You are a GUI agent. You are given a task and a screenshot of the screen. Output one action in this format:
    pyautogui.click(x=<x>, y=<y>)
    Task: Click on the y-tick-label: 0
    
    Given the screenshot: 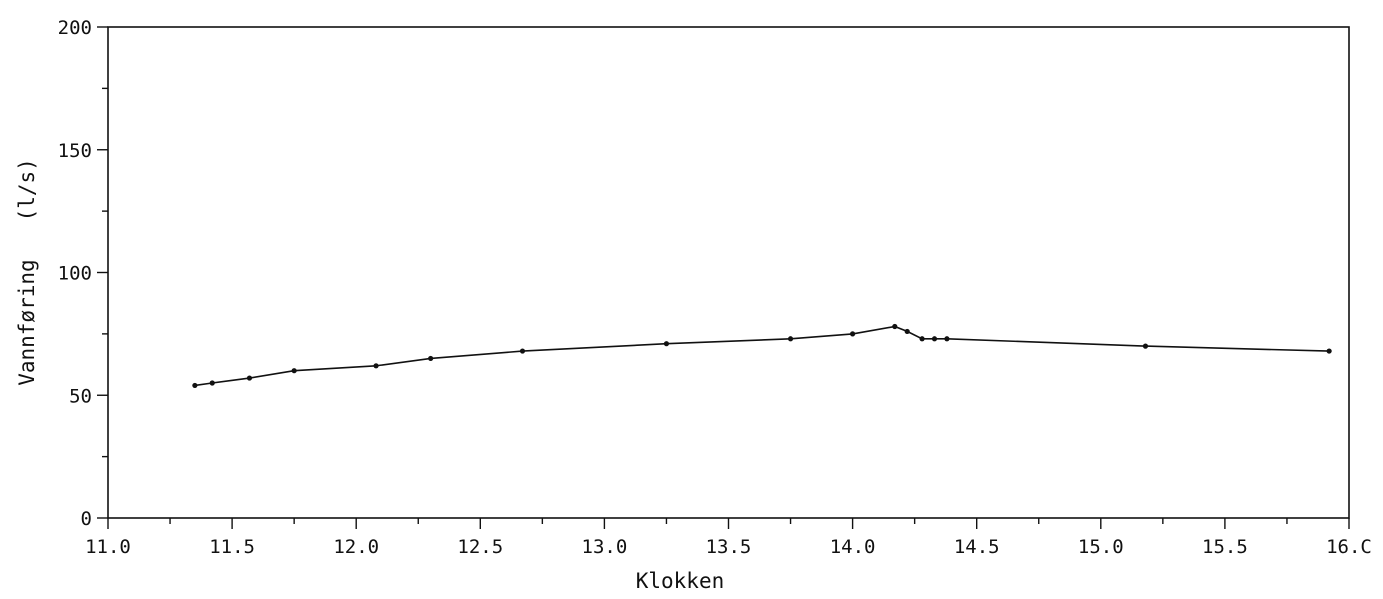 What is the action you would take?
    pyautogui.click(x=86, y=519)
    